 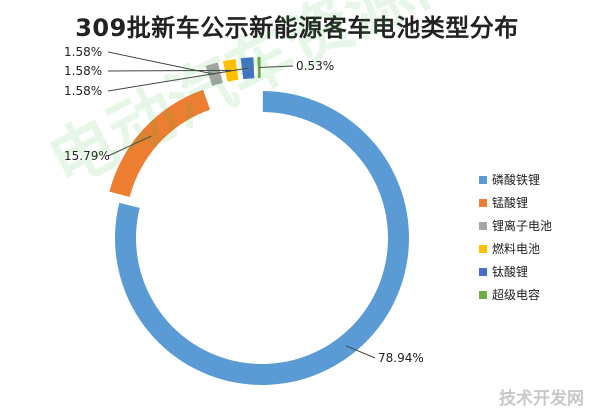 I want to click on legend-item-1: 磷酸铁锂, so click(x=515, y=179).